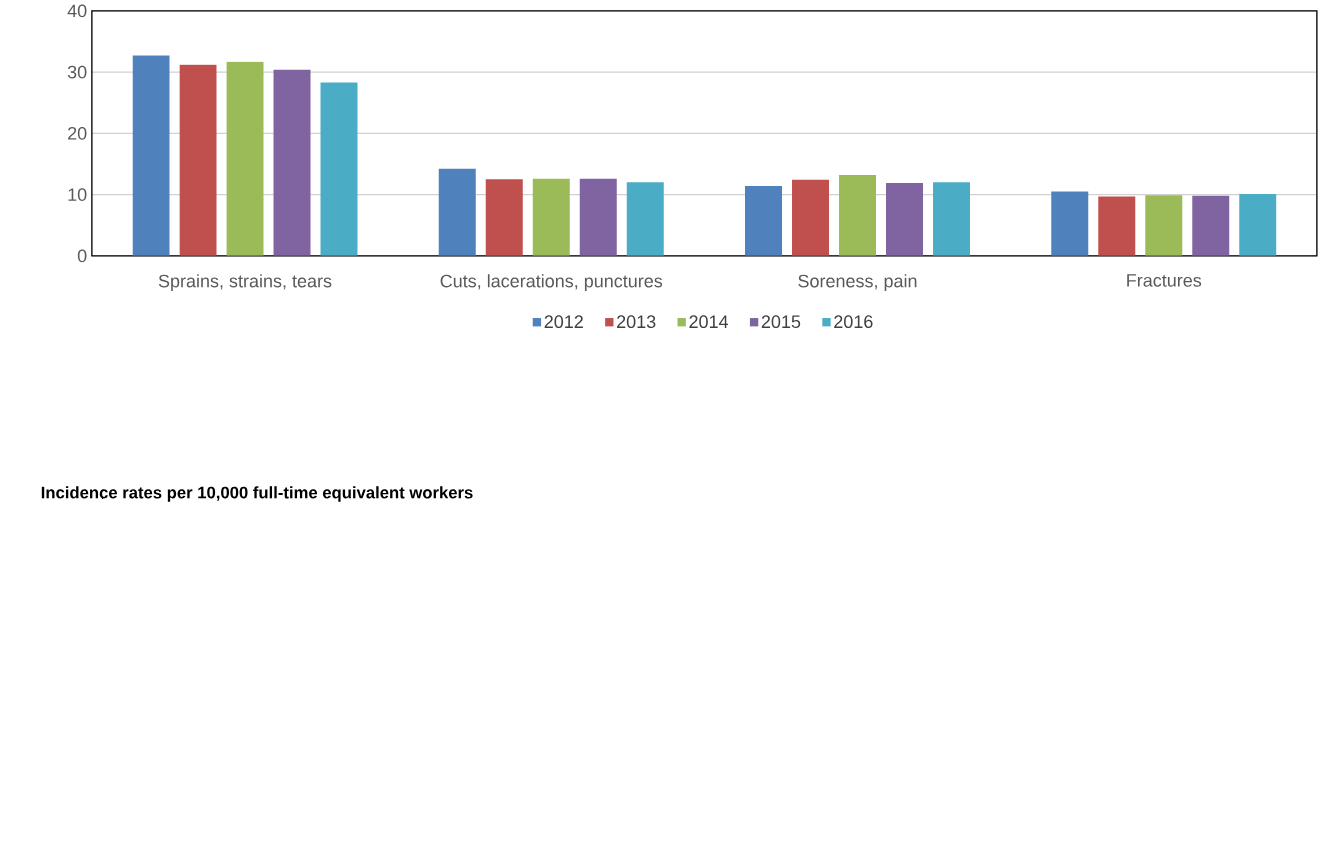  What do you see at coordinates (77, 72) in the screenshot?
I see `y-tick-label: 30` at bounding box center [77, 72].